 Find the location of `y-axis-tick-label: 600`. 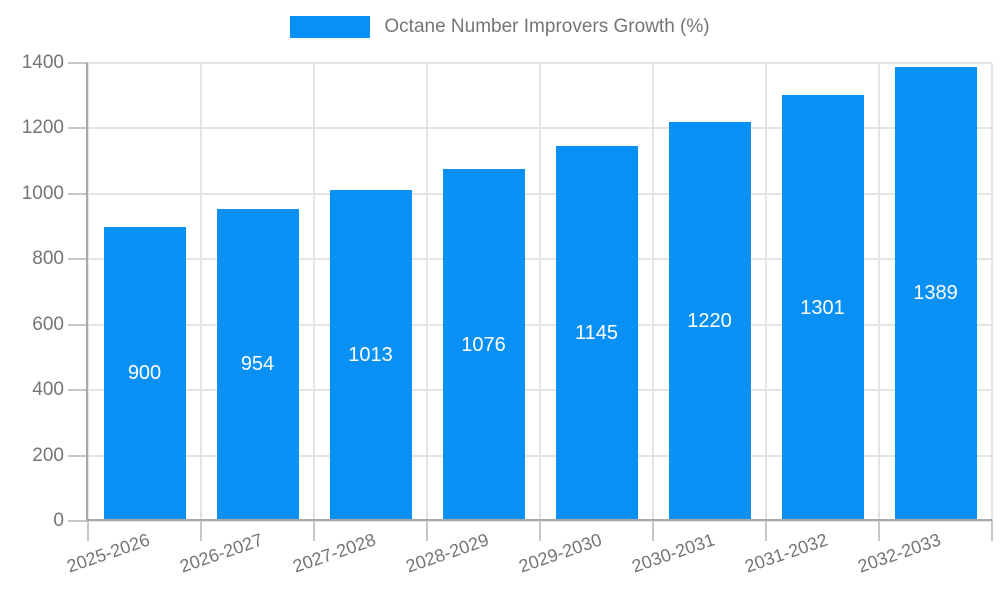

y-axis-tick-label: 600 is located at coordinates (48, 324).